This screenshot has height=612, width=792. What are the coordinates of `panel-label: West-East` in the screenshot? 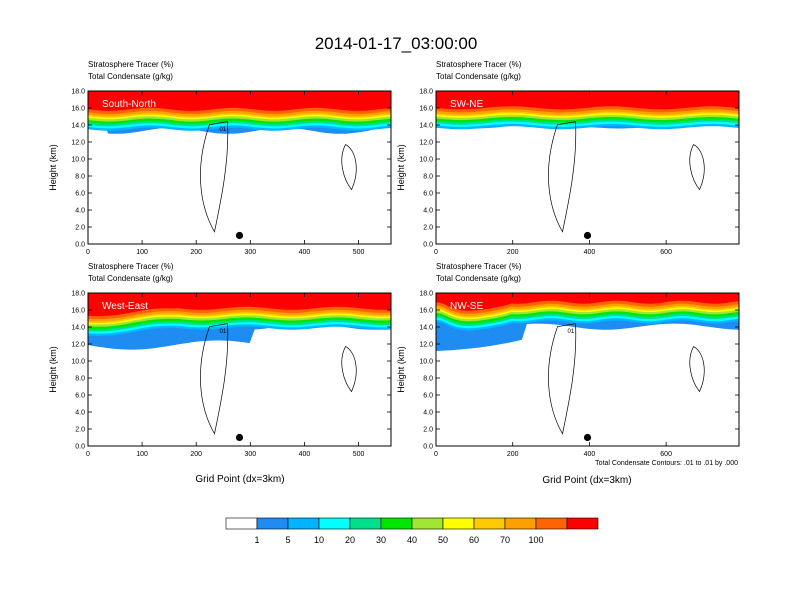 It's located at (125, 306).